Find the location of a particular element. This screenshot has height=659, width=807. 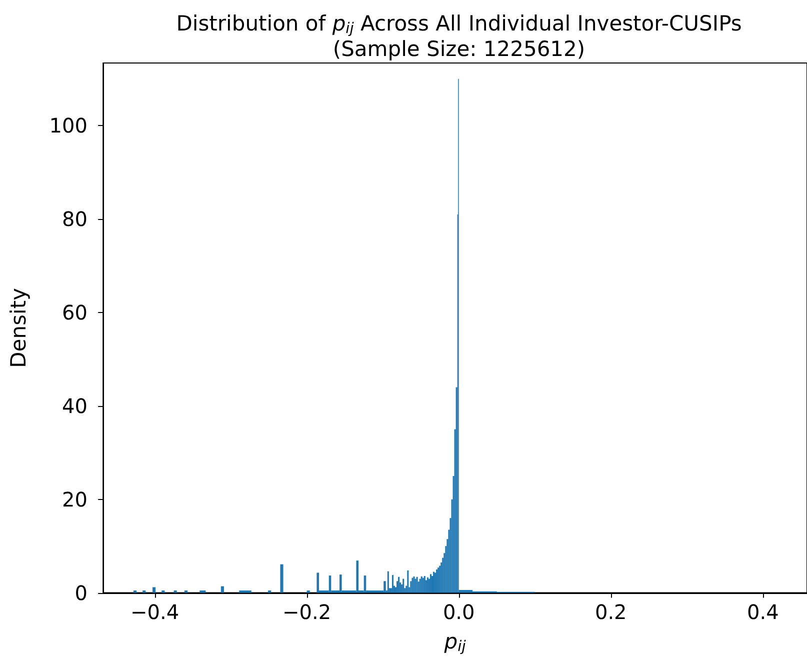

y-tick-label: 60 is located at coordinates (75, 312).